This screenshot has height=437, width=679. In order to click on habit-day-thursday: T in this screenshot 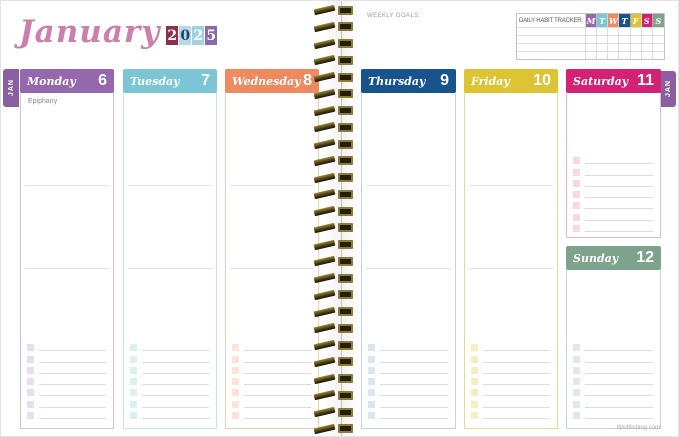, I will do `click(625, 20)`.